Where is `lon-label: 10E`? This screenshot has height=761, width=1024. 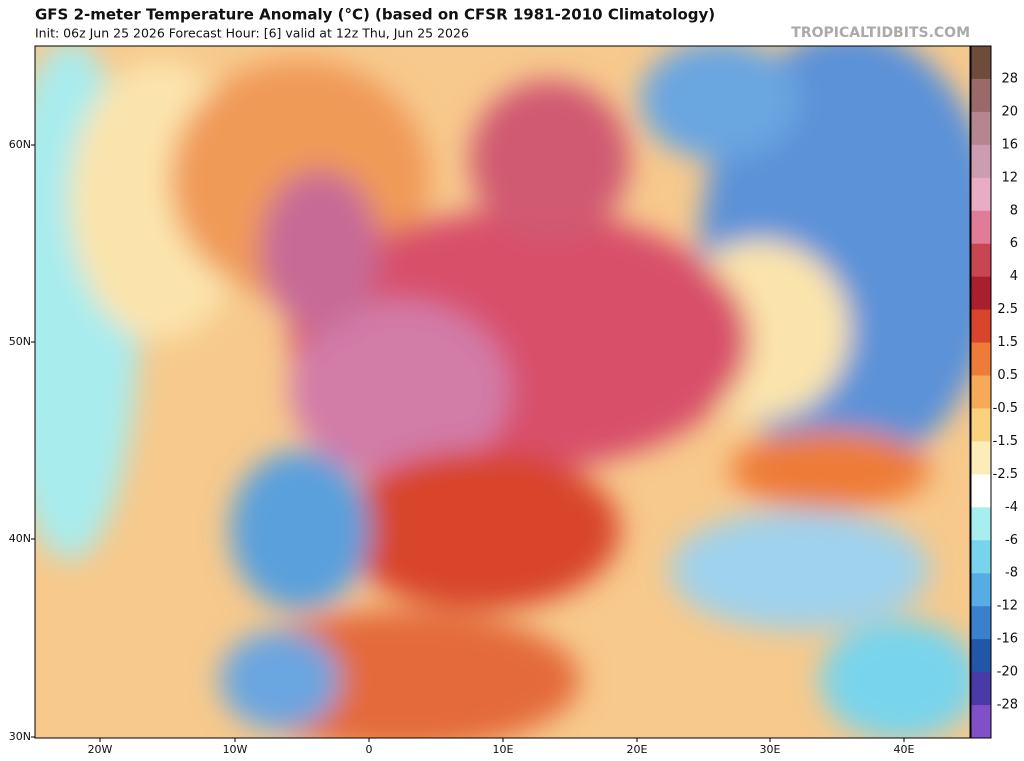 lon-label: 10E is located at coordinates (503, 749).